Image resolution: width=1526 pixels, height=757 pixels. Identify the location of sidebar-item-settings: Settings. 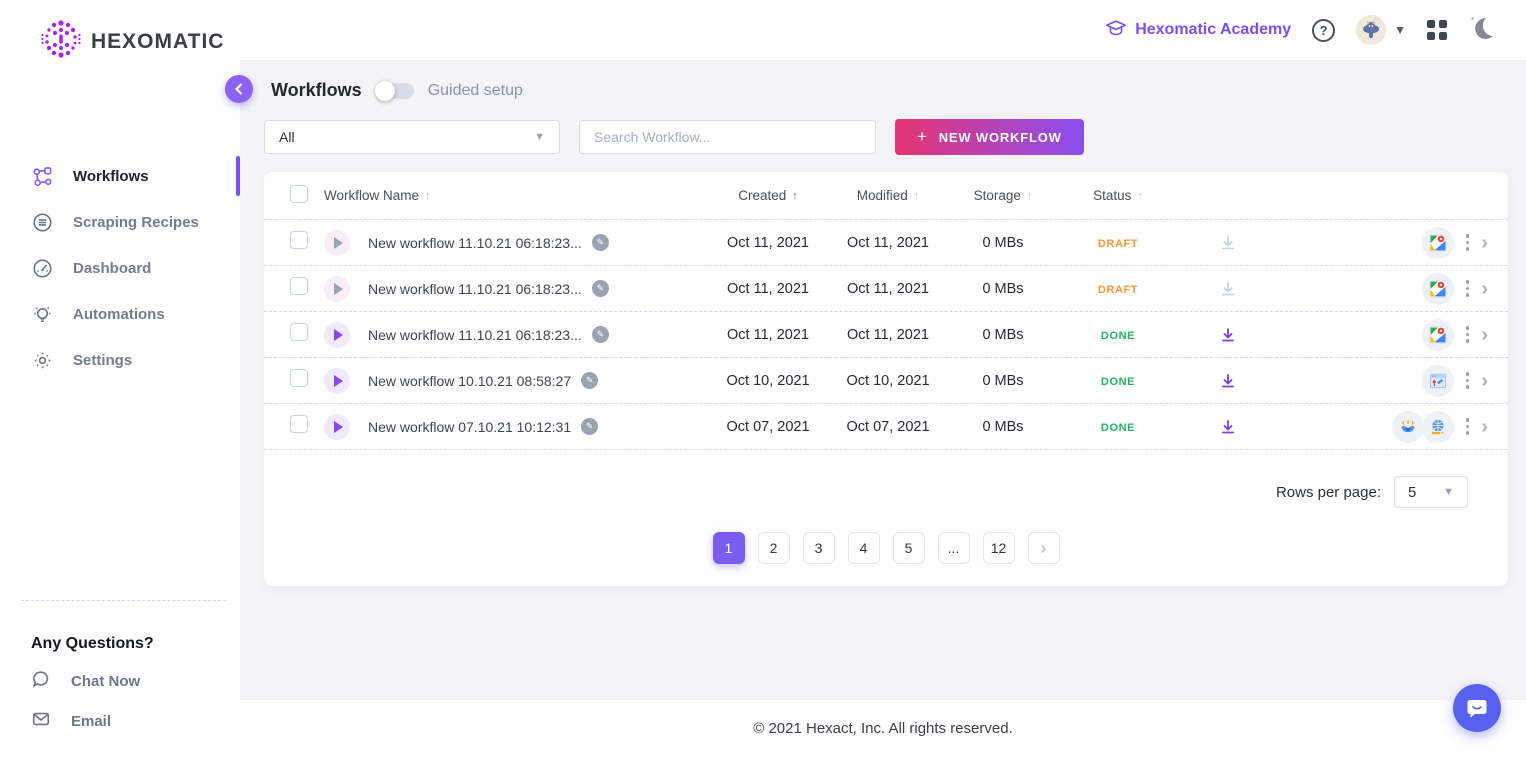
(120, 360).